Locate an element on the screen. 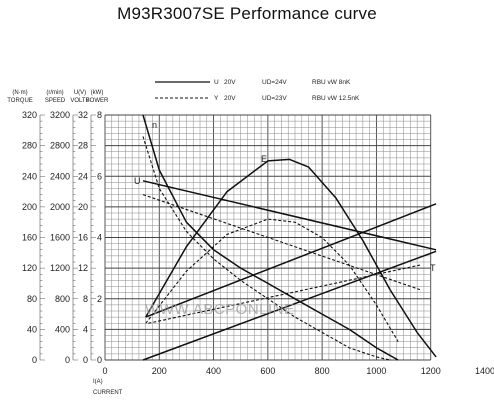  curve-label-e: E is located at coordinates (264, 159).